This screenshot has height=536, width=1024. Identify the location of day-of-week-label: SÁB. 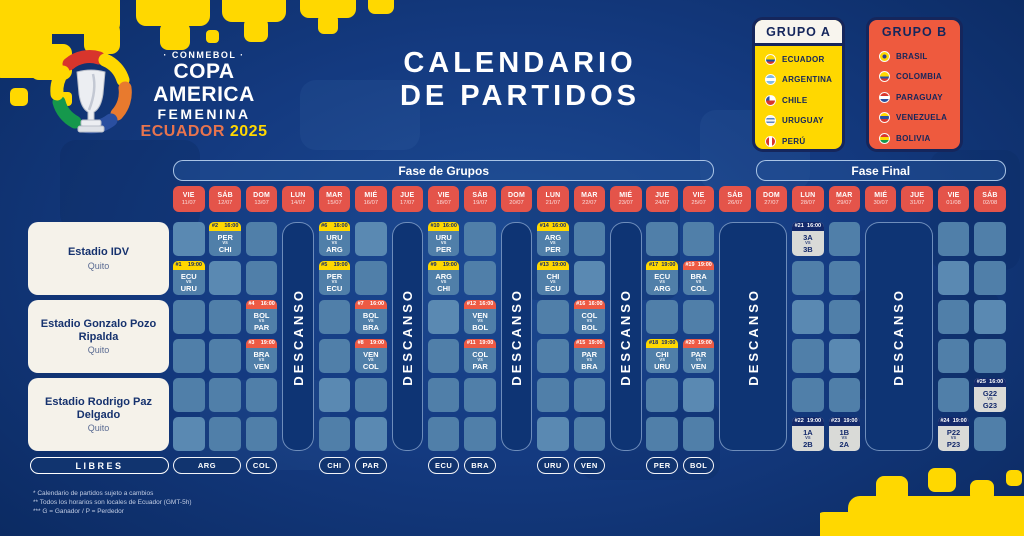
(480, 195).